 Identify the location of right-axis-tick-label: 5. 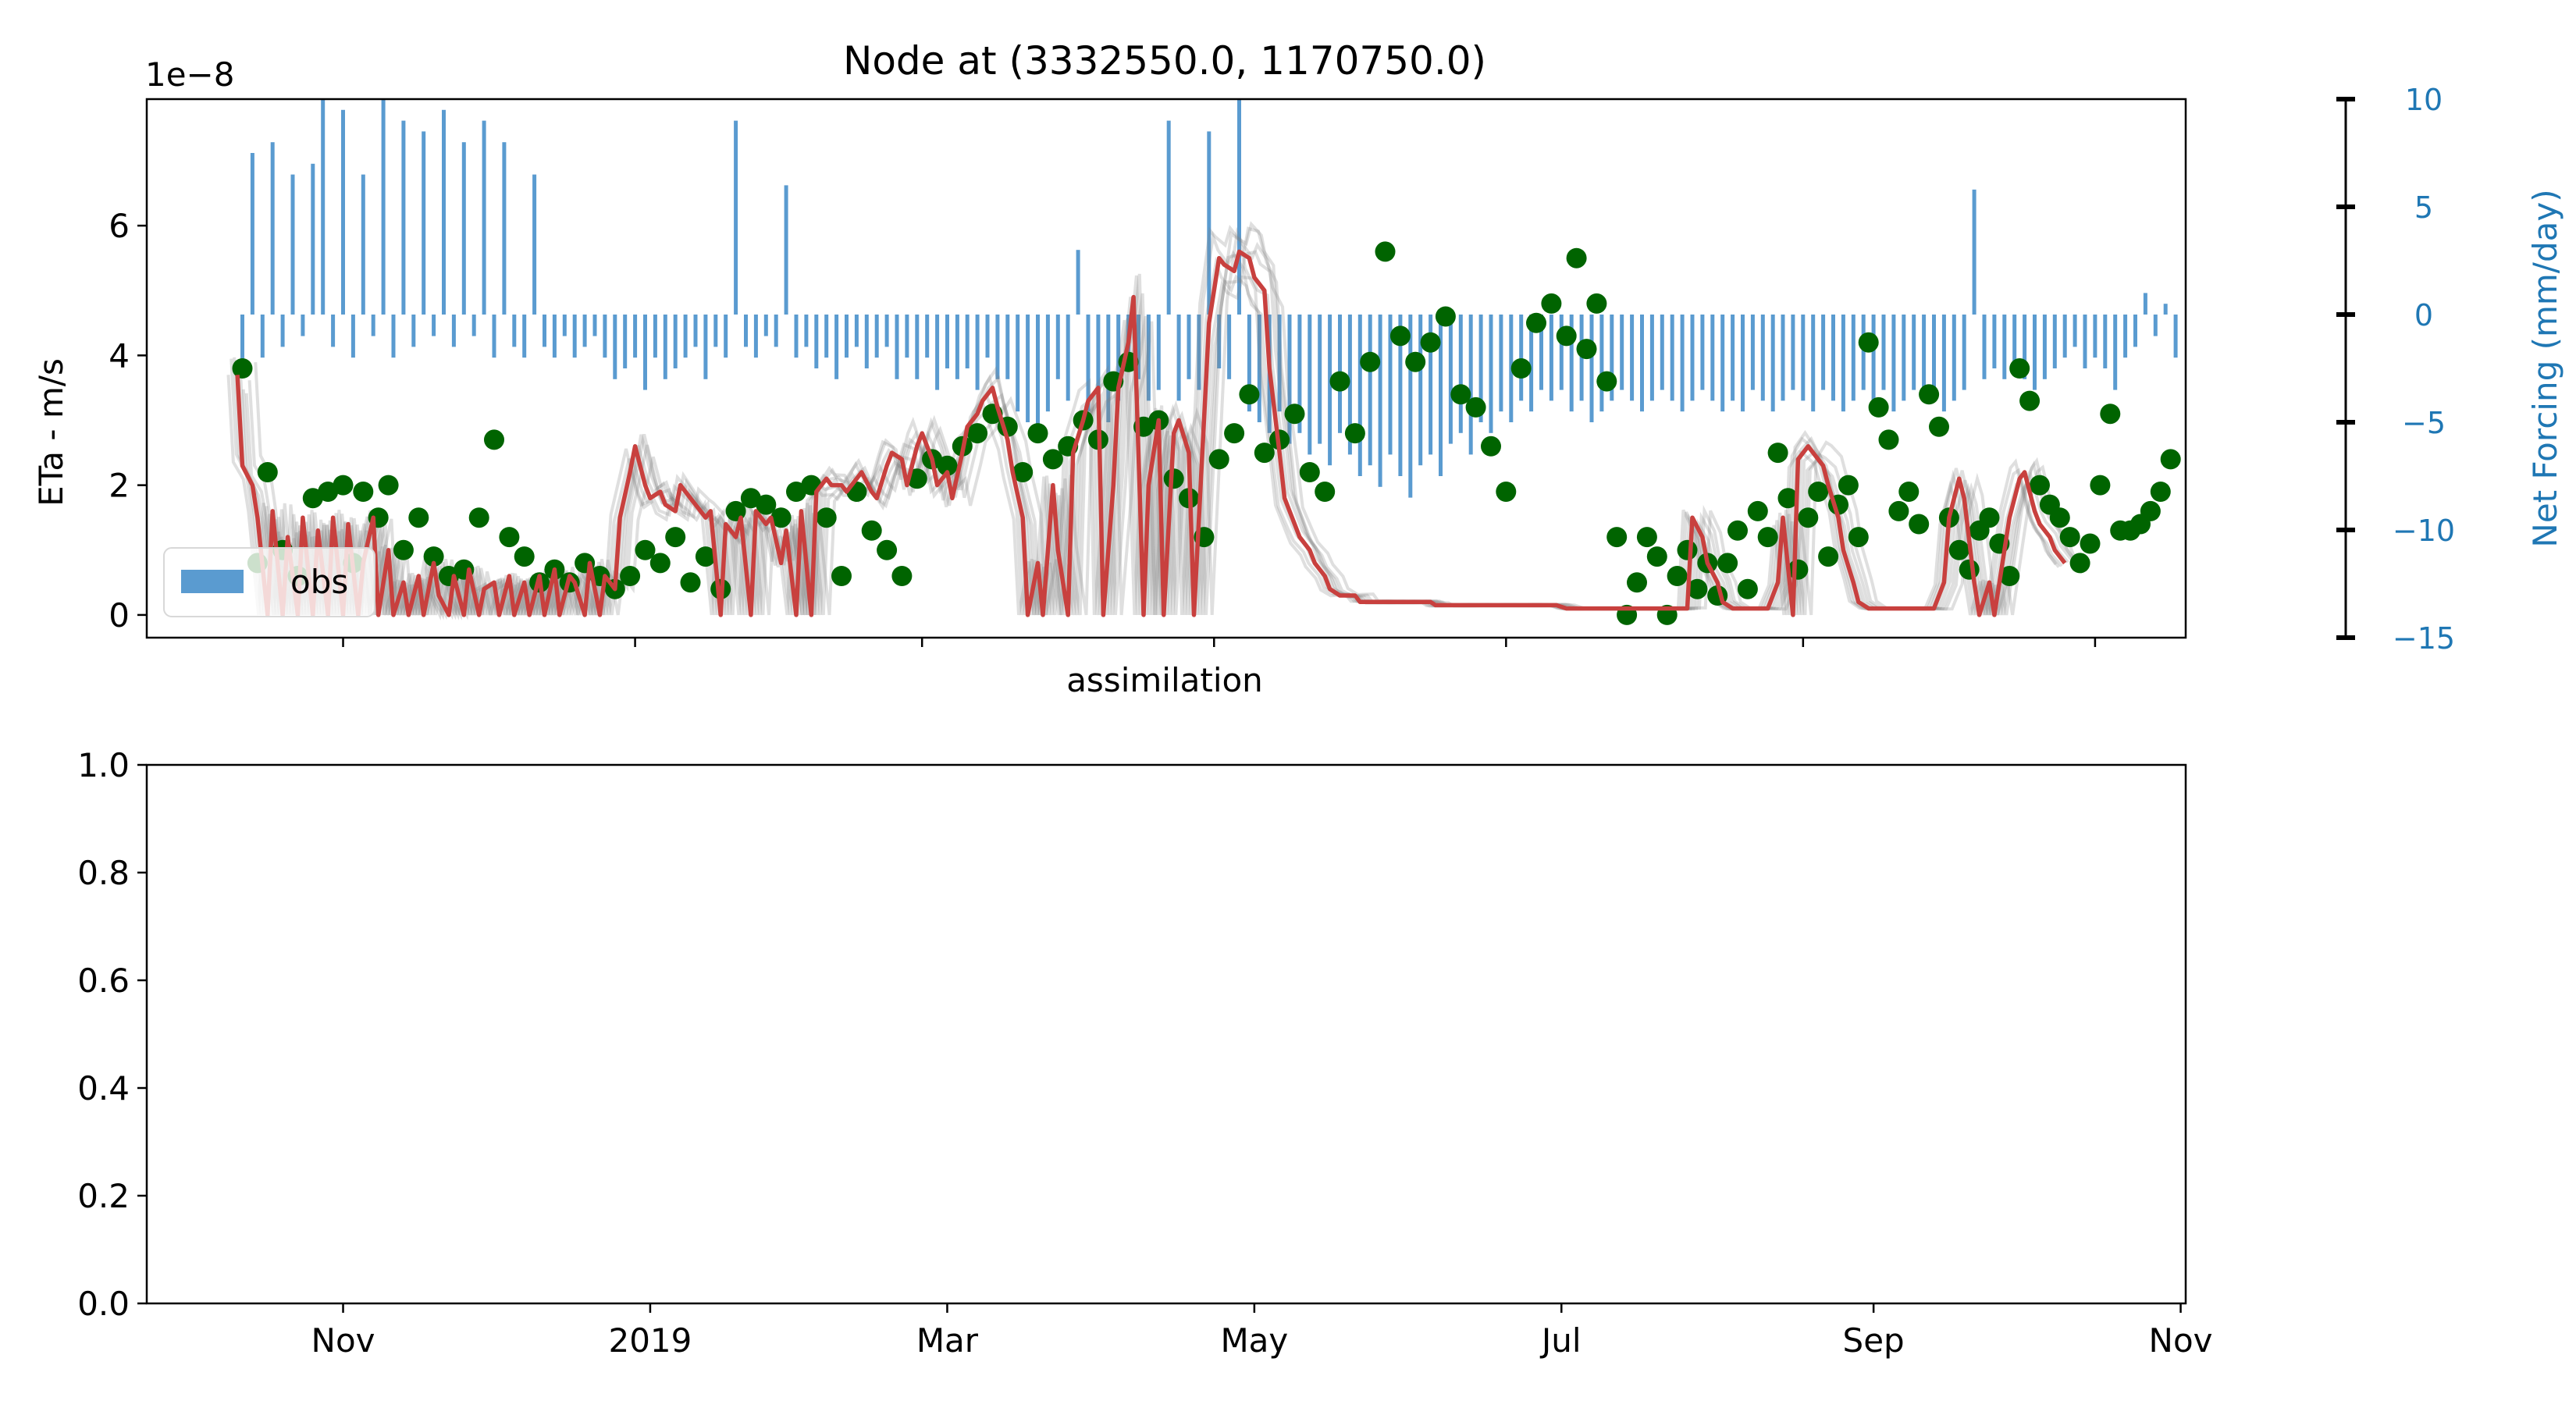
(2423, 207).